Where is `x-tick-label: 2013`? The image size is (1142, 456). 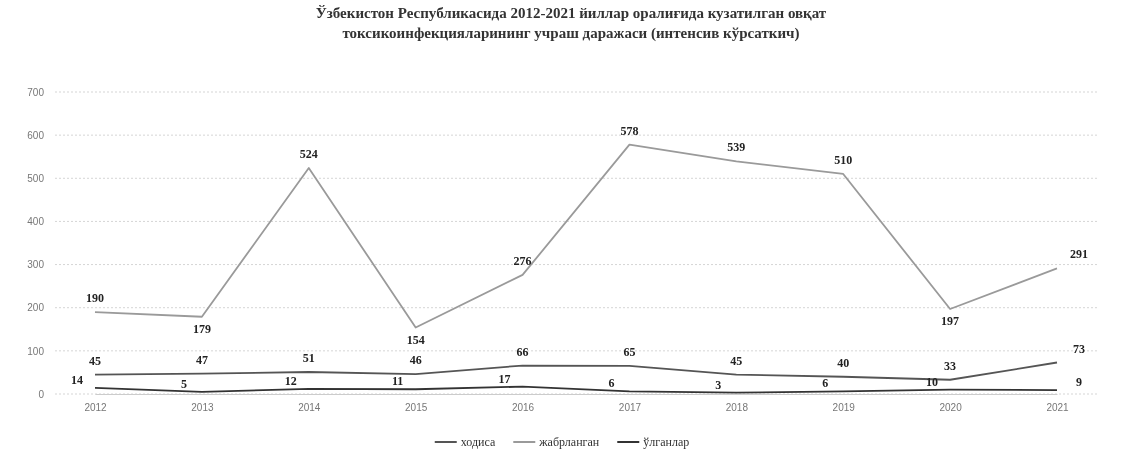
x-tick-label: 2013 is located at coordinates (202, 407).